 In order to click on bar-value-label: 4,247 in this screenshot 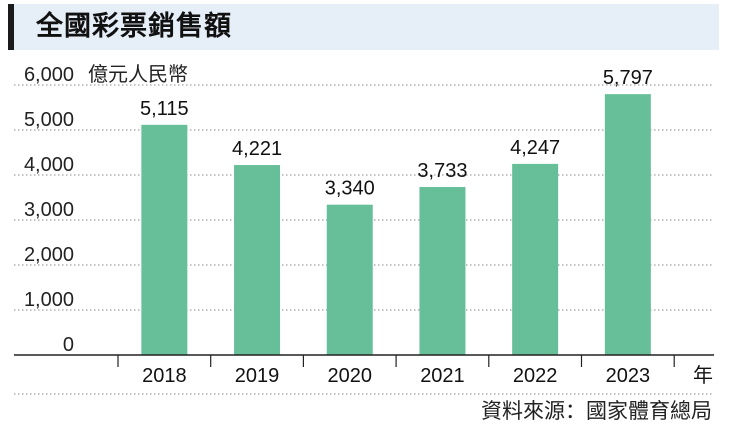, I will do `click(535, 148)`.